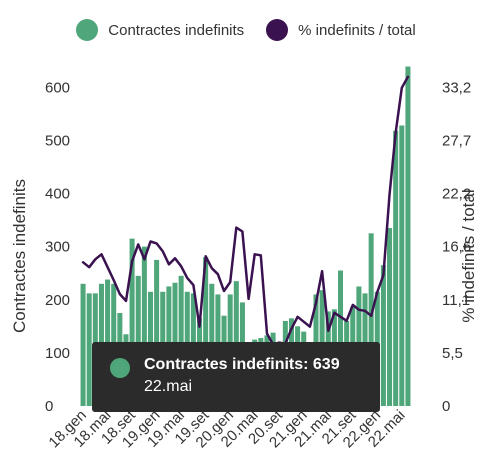 The width and height of the screenshot is (492, 475). Describe the element at coordinates (456, 87) in the screenshot. I see `y-right-tick-label: 33,2` at that location.